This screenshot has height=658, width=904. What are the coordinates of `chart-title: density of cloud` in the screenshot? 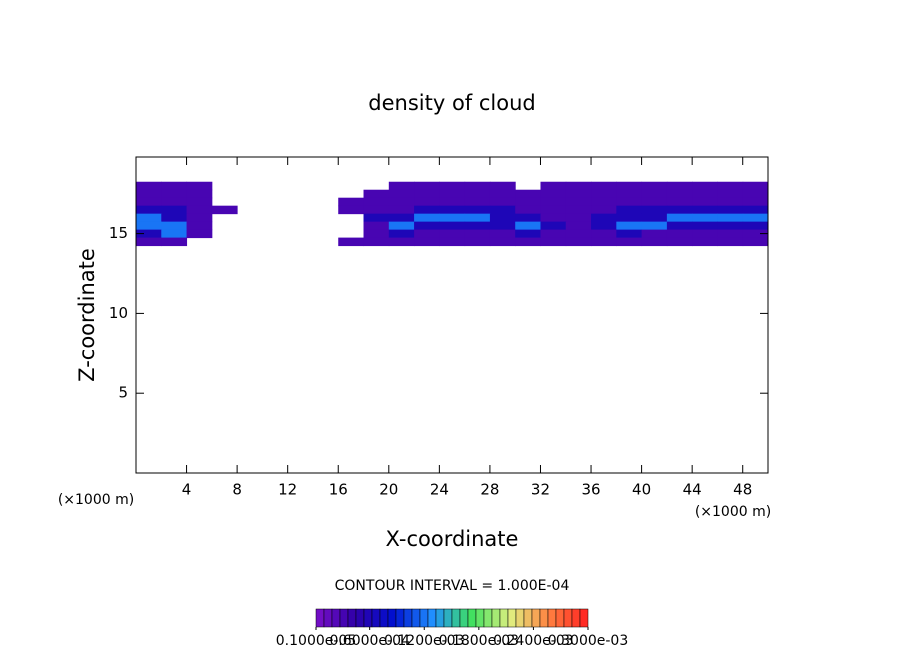 It's located at (451, 103).